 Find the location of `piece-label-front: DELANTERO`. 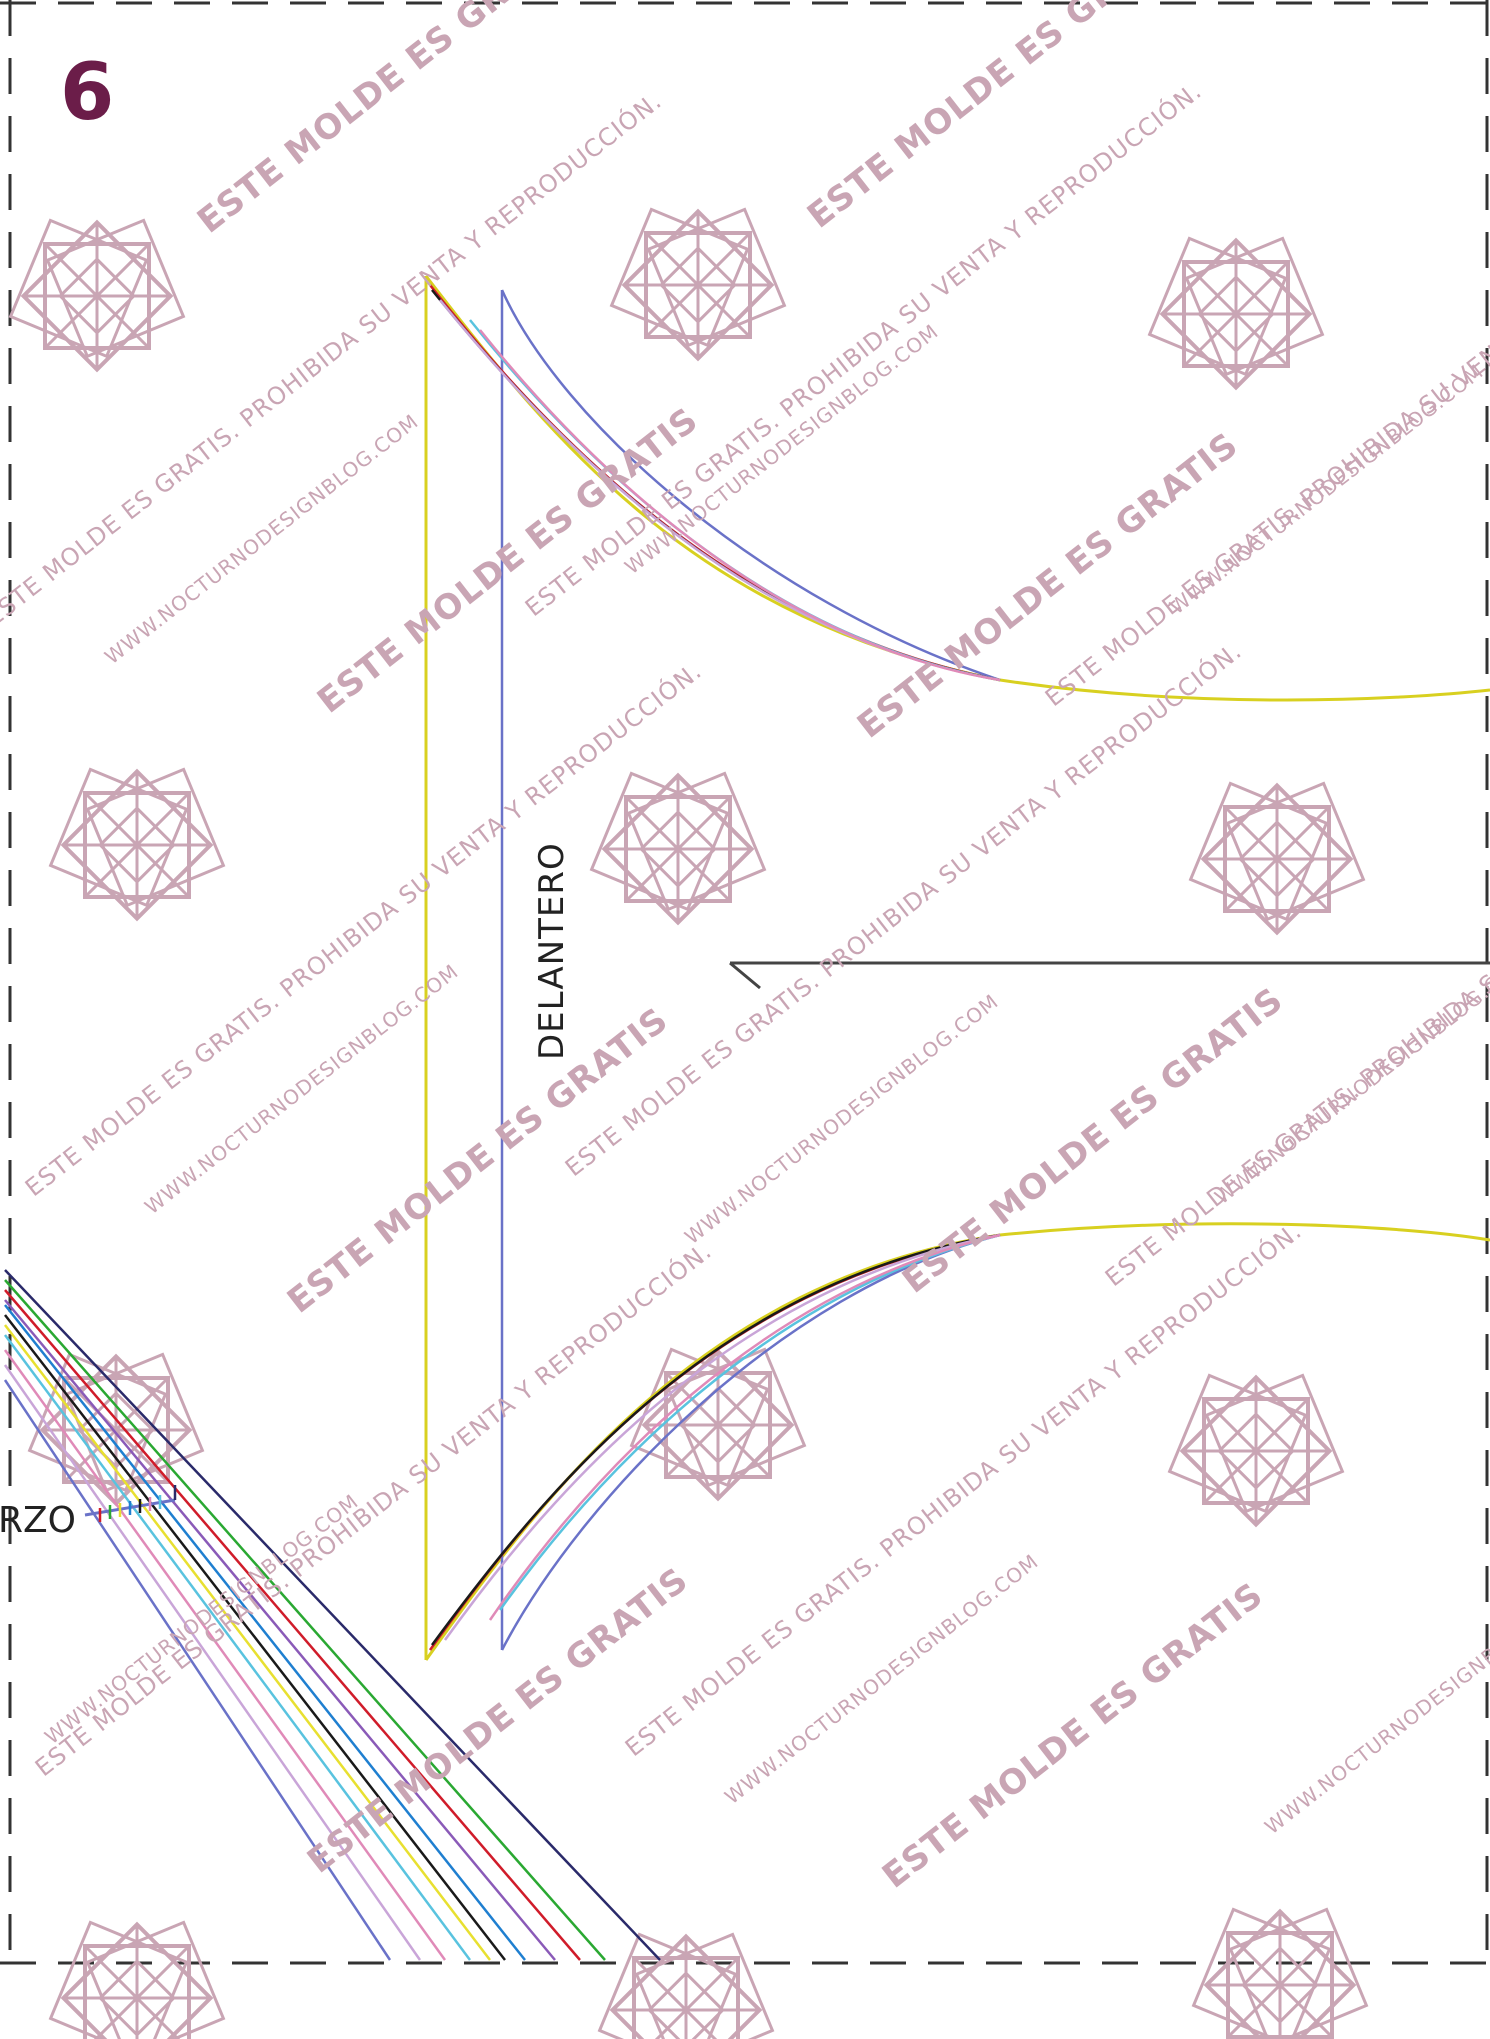

piece-label-front: DELANTERO is located at coordinates (552, 951).